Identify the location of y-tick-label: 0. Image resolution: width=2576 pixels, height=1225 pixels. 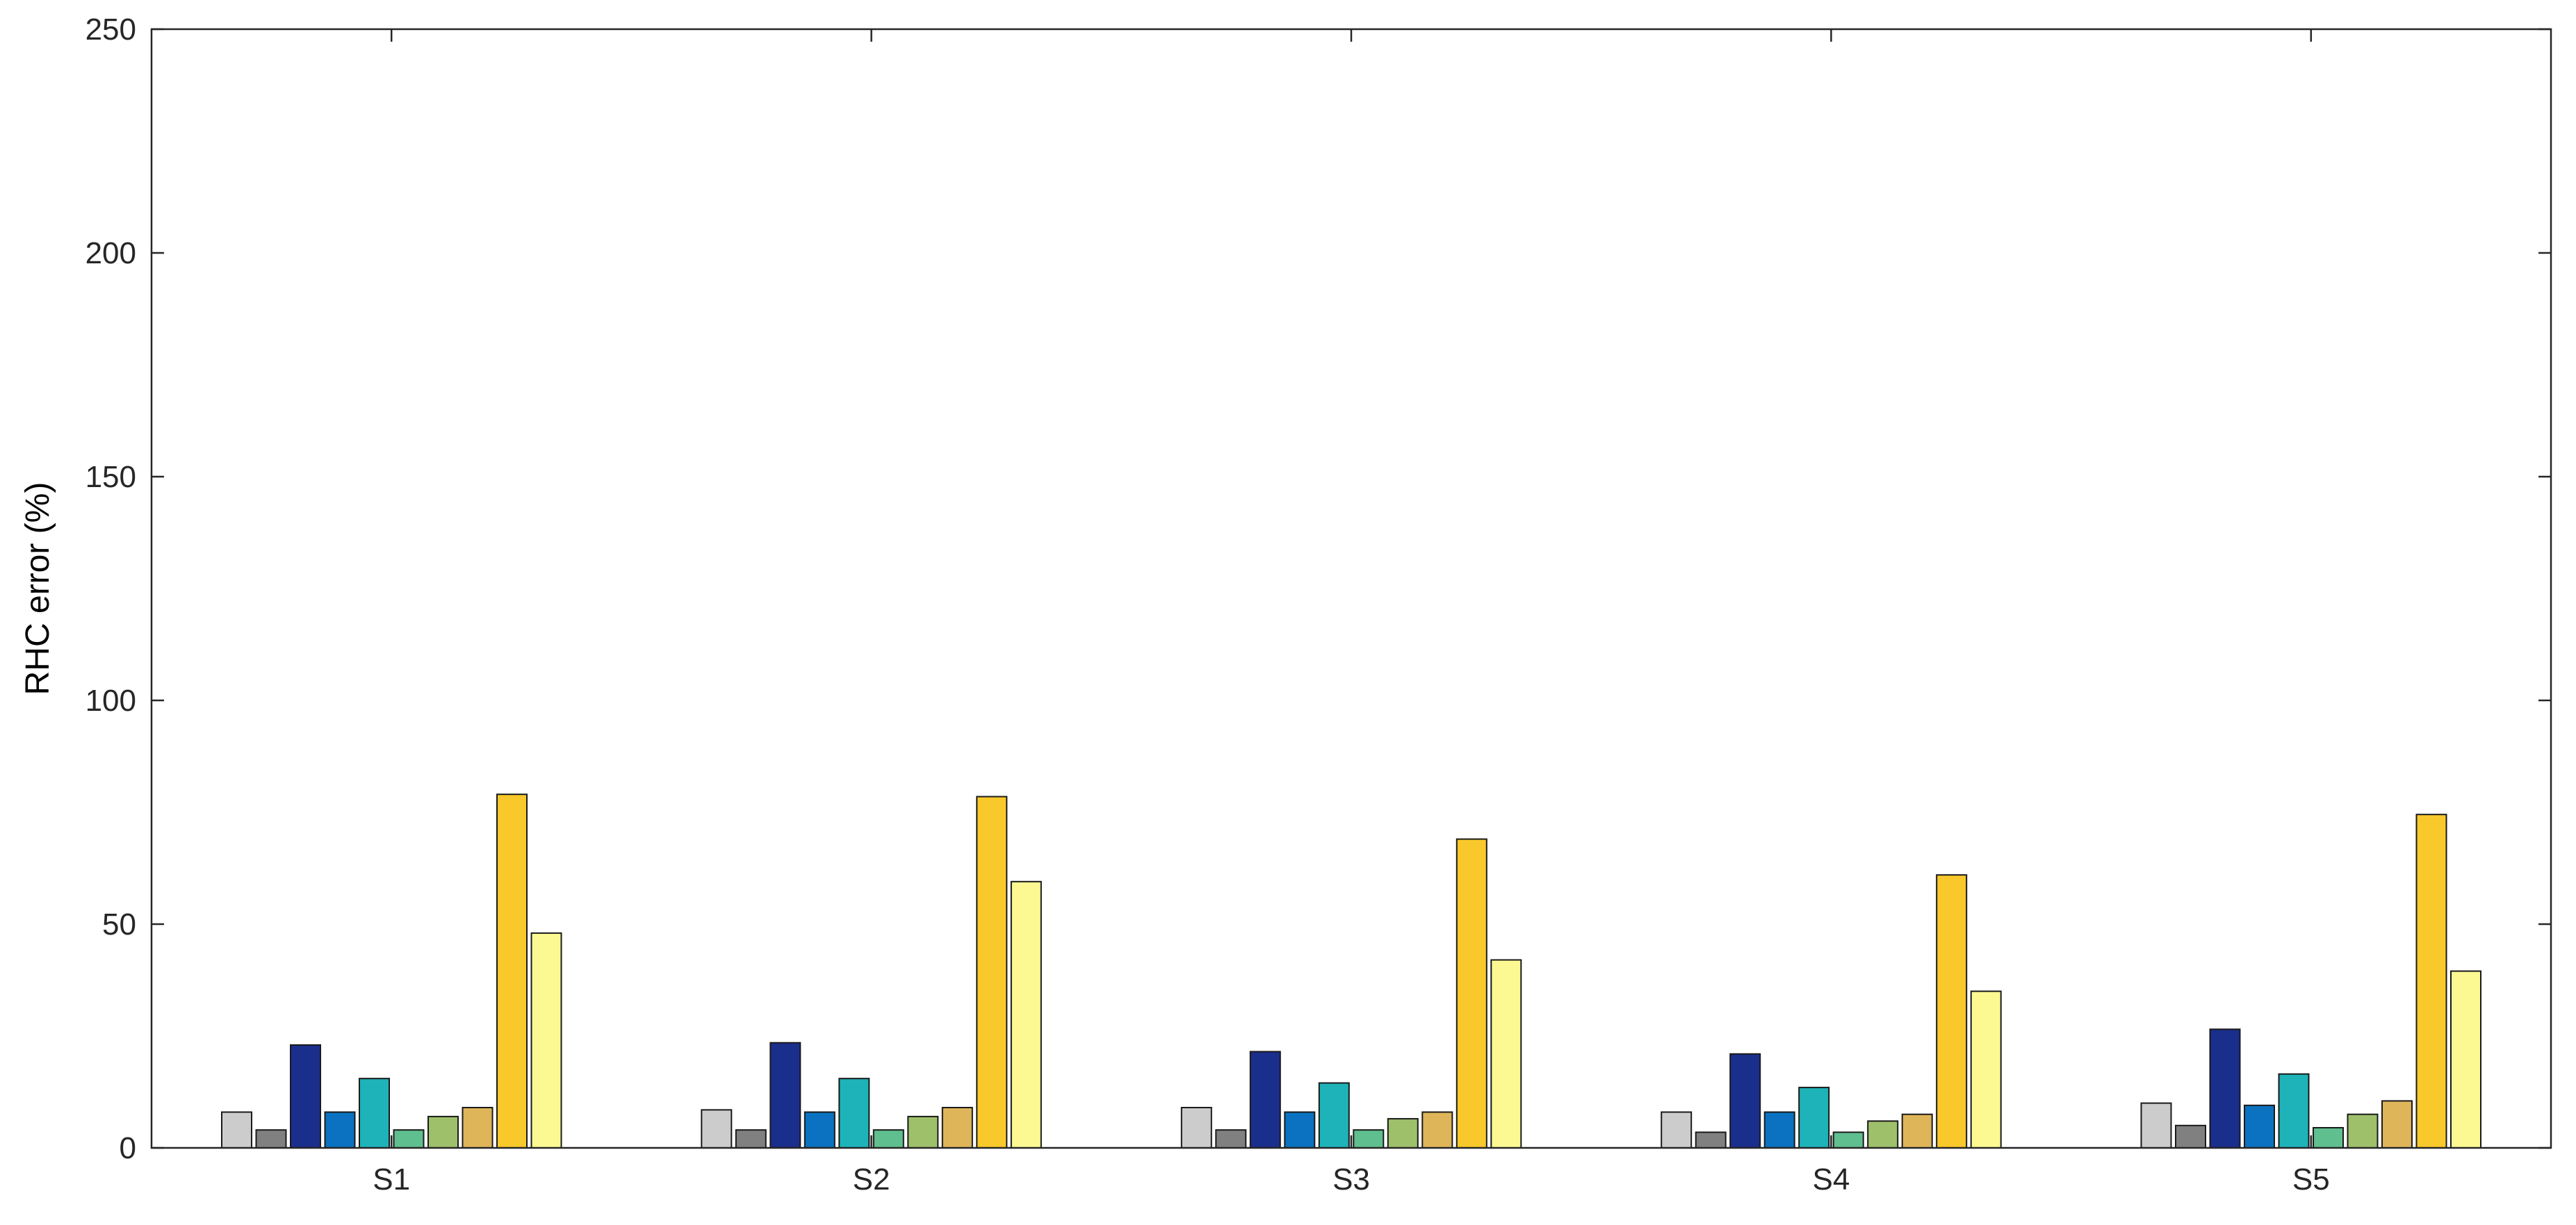
(128, 1148).